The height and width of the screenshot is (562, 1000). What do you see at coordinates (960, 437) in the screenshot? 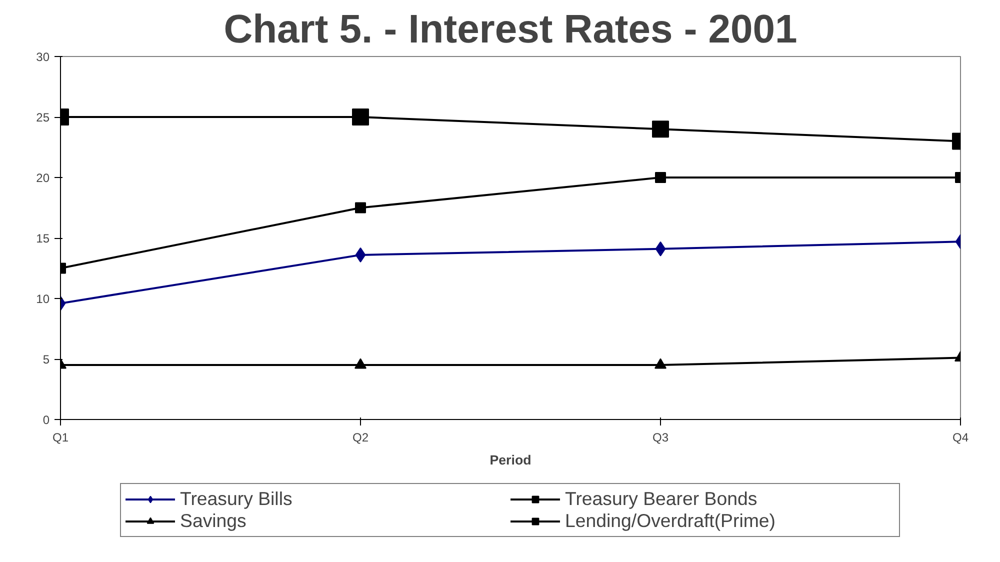
I see `x-tick-label: Q4` at bounding box center [960, 437].